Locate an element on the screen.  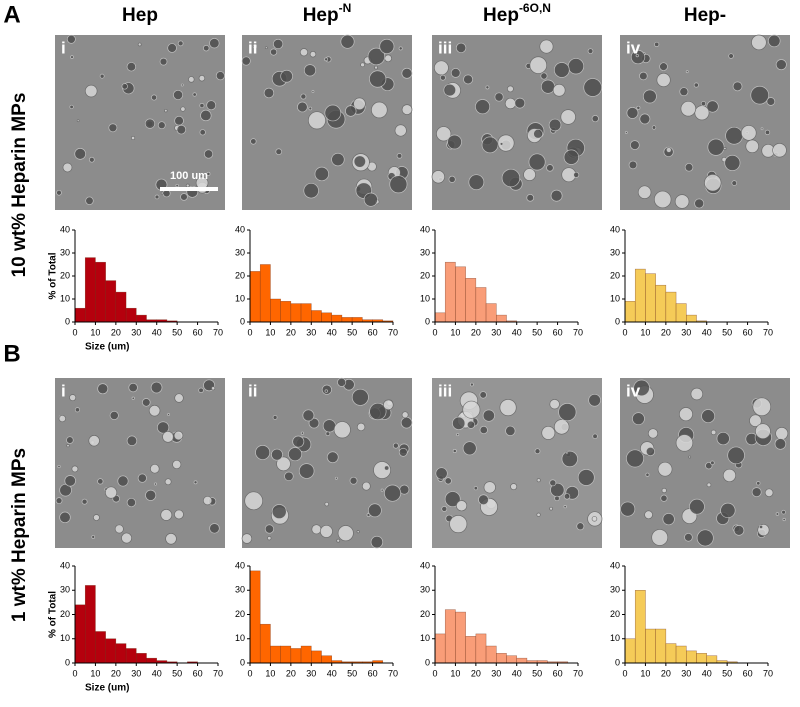
panel-label: ii is located at coordinates (252, 390).